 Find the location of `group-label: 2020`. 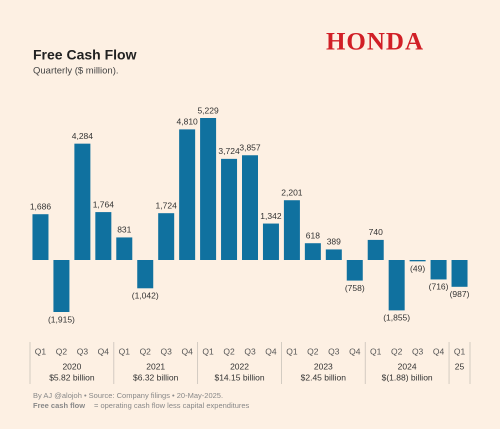

group-label: 2020 is located at coordinates (71, 366).